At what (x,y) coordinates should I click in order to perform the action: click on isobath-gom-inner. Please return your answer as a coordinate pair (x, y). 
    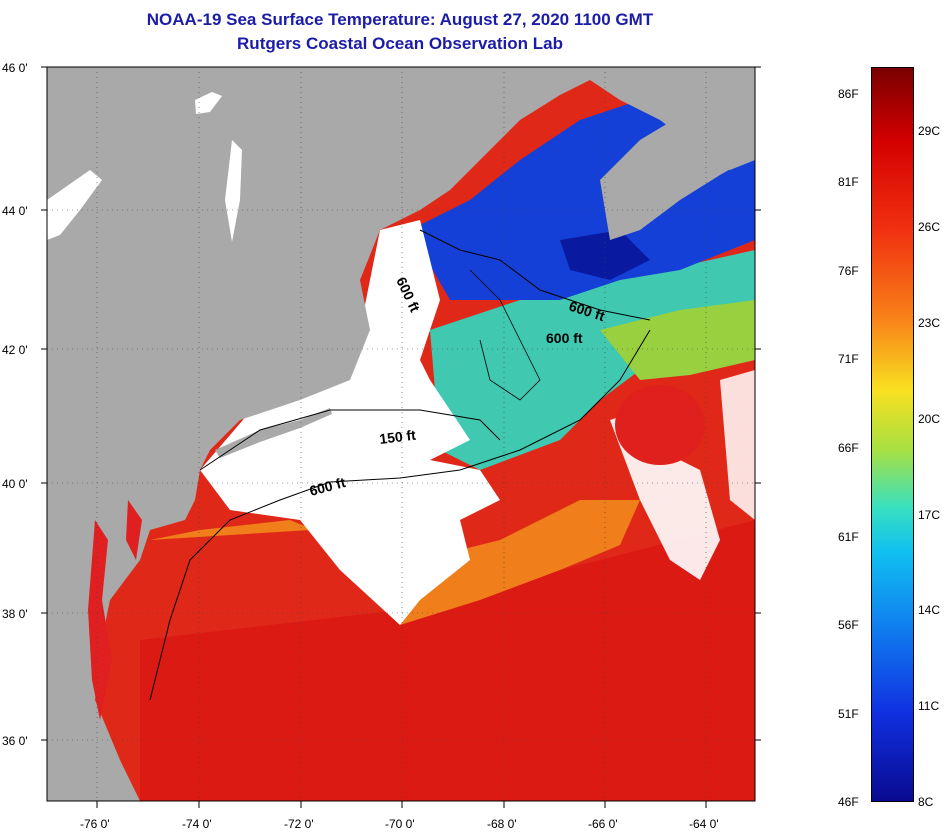
    Looking at the image, I should click on (505, 335).